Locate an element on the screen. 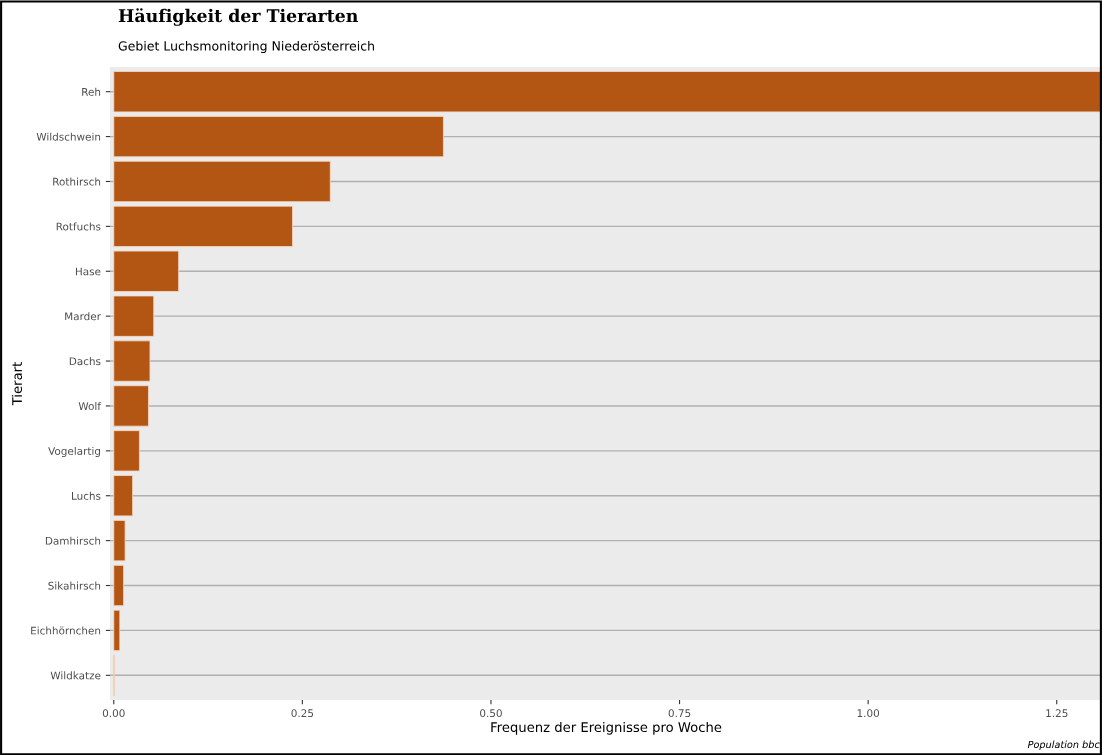 This screenshot has height=755, width=1102. text: Population bbc is located at coordinates (1063, 745).